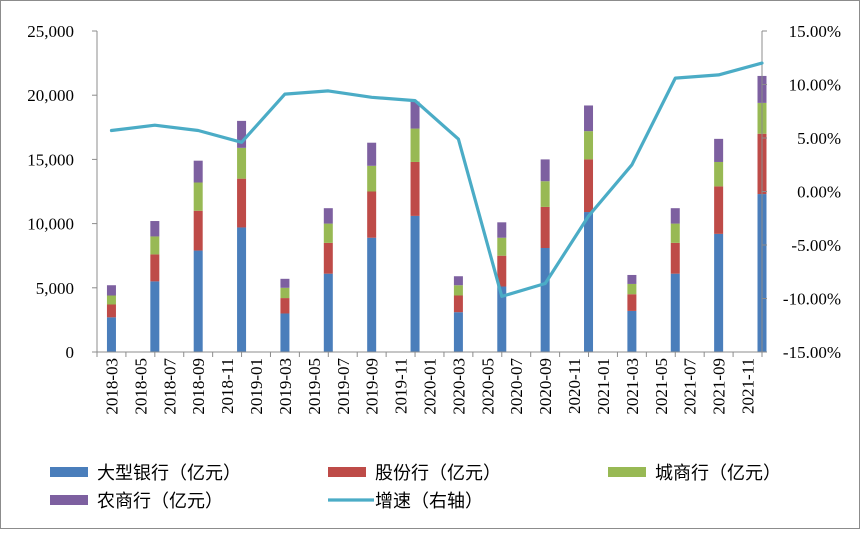 The height and width of the screenshot is (533, 860). I want to click on x-tick-label: 2021-03, so click(632, 386).